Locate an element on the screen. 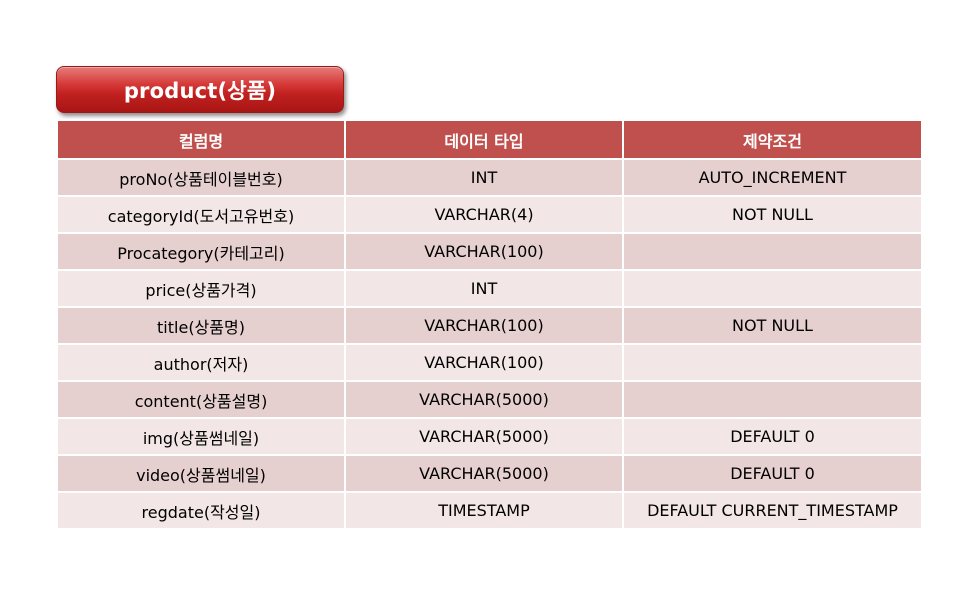  header-data-type: 데이터 타입 is located at coordinates (484, 139).